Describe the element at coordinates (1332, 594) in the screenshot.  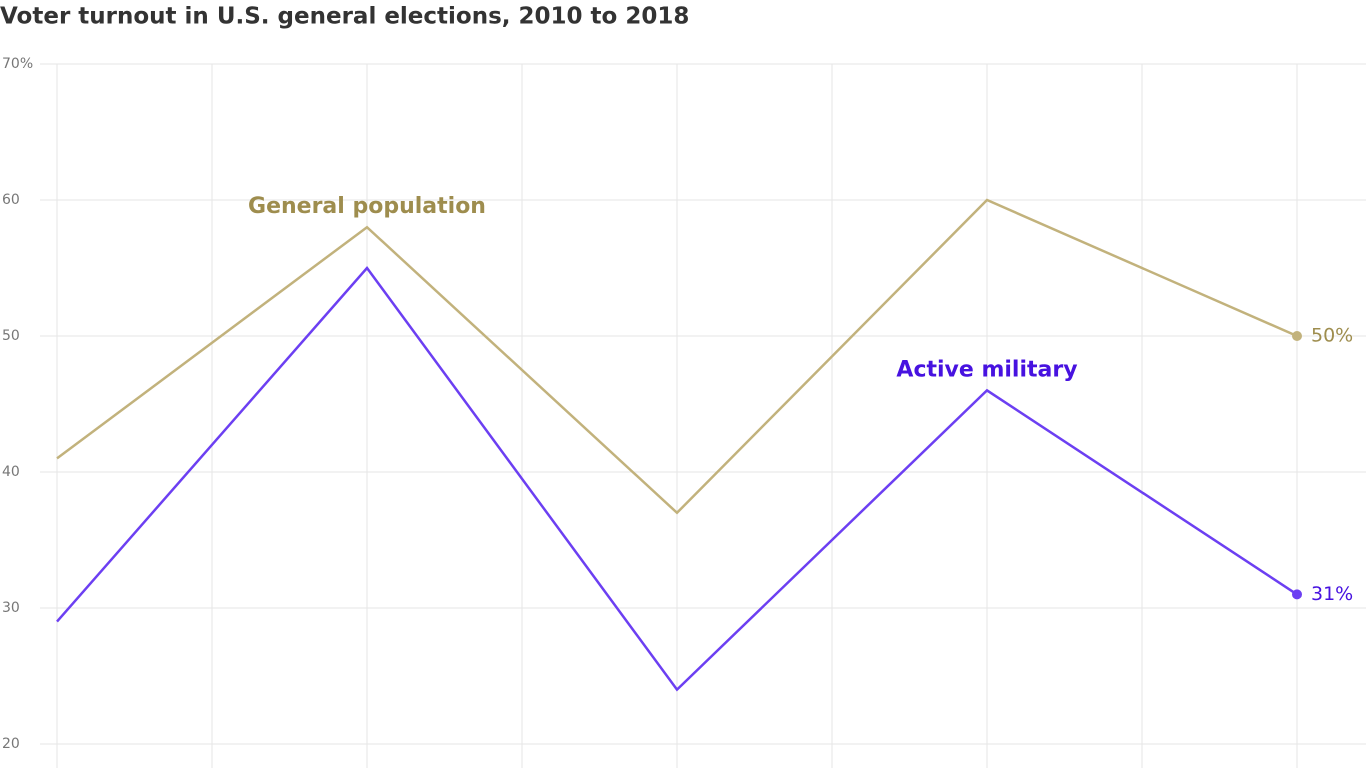
I see `value-label: 31%` at that location.